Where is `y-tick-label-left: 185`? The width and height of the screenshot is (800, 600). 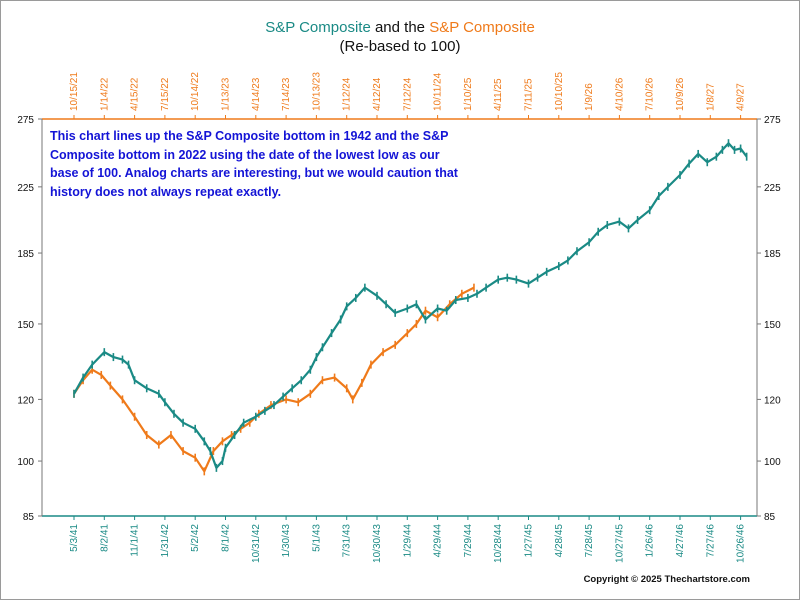 y-tick-label-left: 185 is located at coordinates (25, 254).